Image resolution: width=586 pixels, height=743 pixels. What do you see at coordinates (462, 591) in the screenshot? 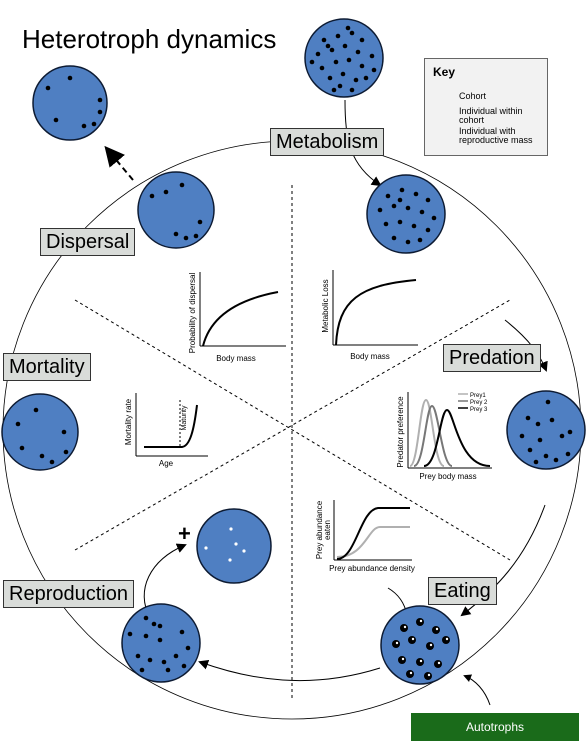
I see `label-eating: Eating` at bounding box center [462, 591].